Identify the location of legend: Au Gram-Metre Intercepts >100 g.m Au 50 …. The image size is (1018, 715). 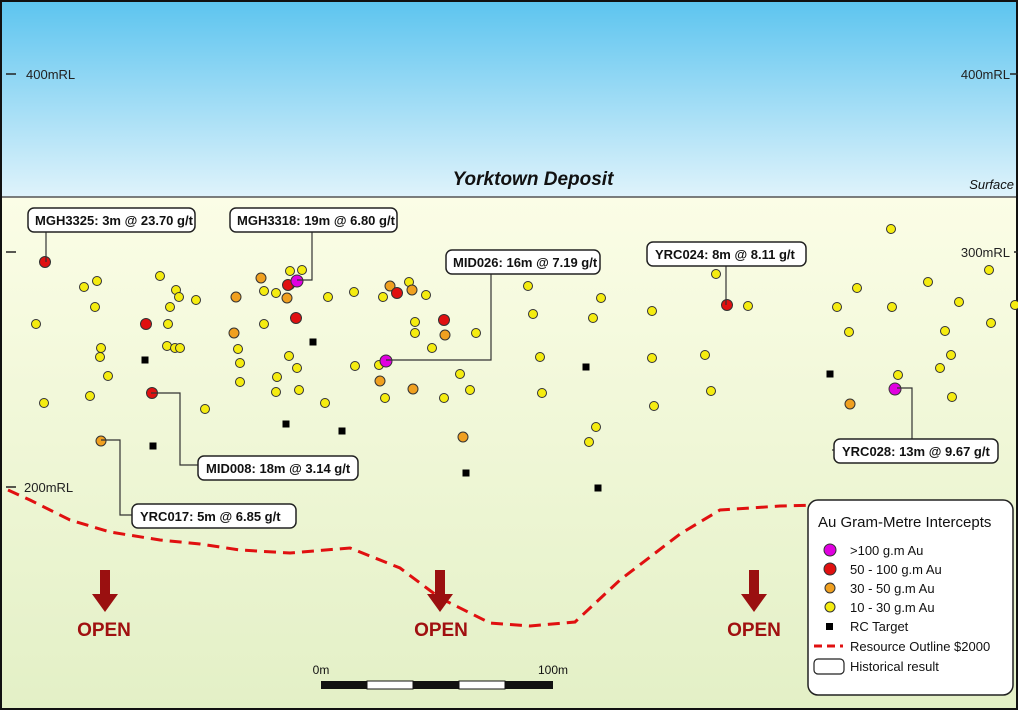
(910, 597).